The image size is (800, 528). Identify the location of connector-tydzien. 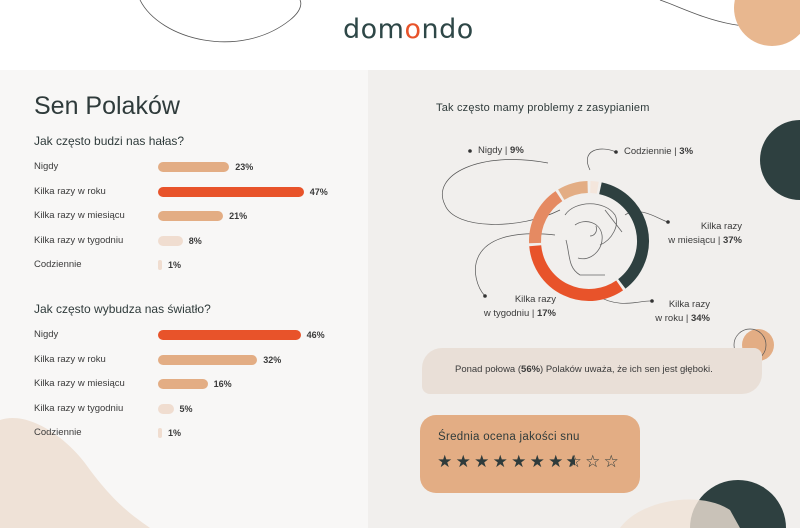
(515, 265).